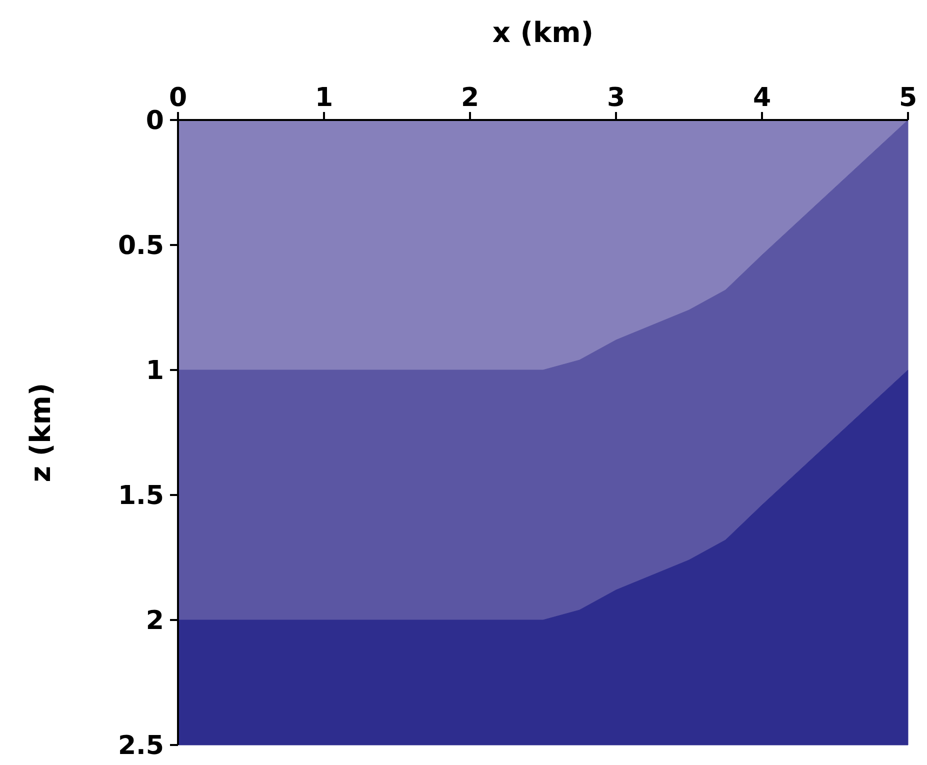 The image size is (927, 765). Describe the element at coordinates (470, 98) in the screenshot. I see `x-tick-label: 2` at that location.